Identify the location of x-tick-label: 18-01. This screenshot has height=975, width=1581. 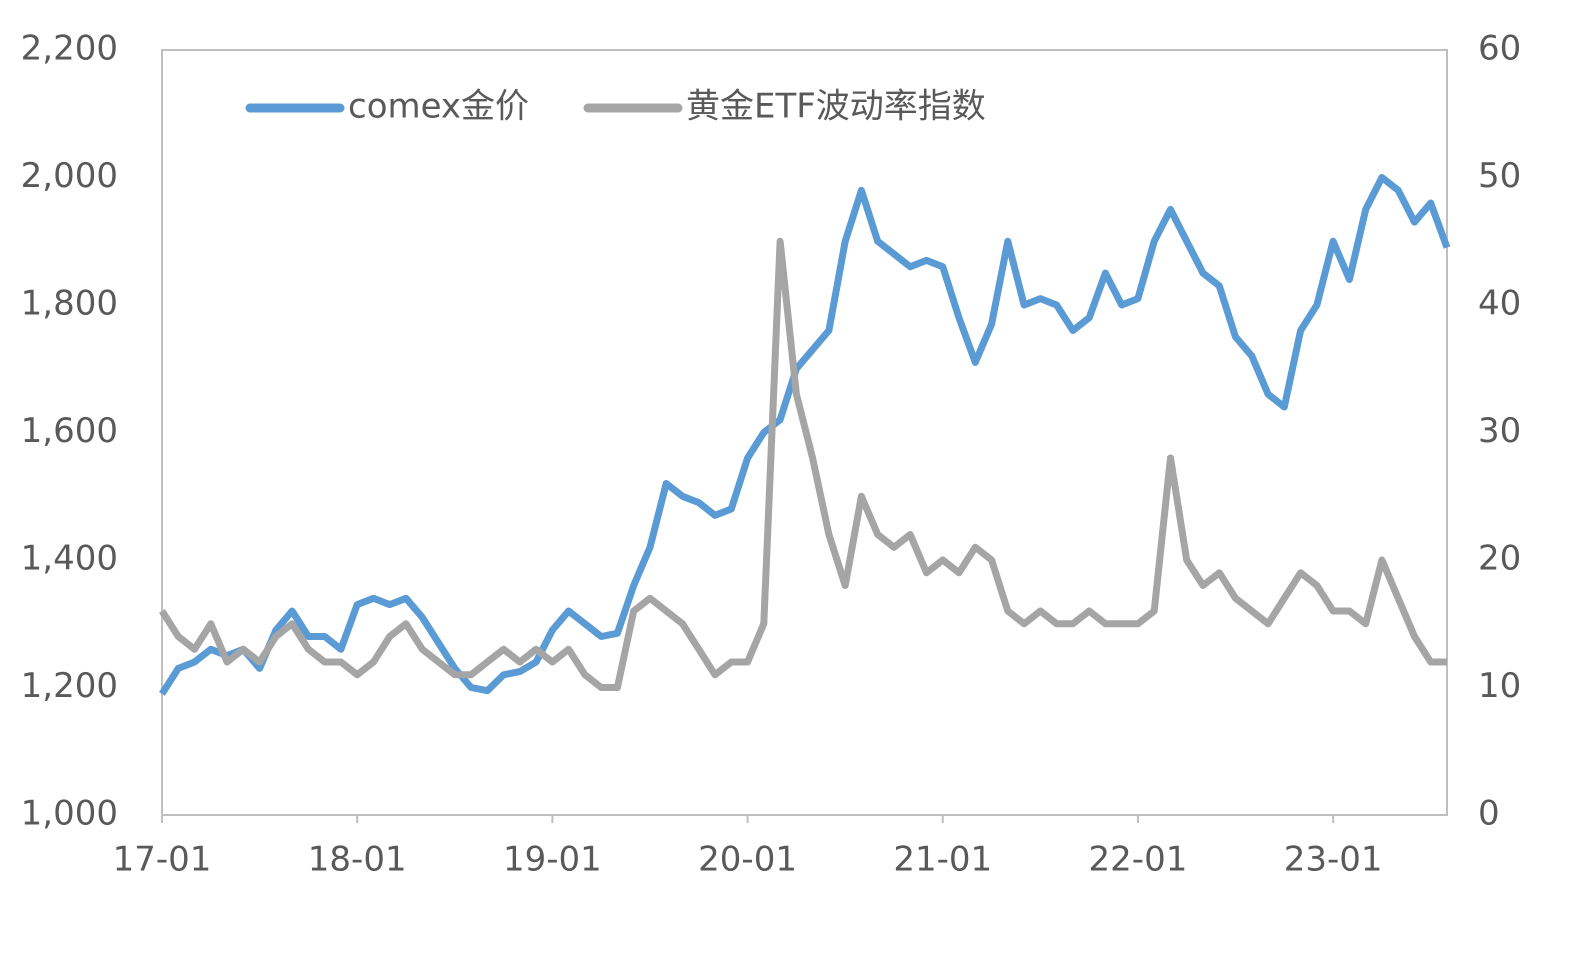
(357, 860).